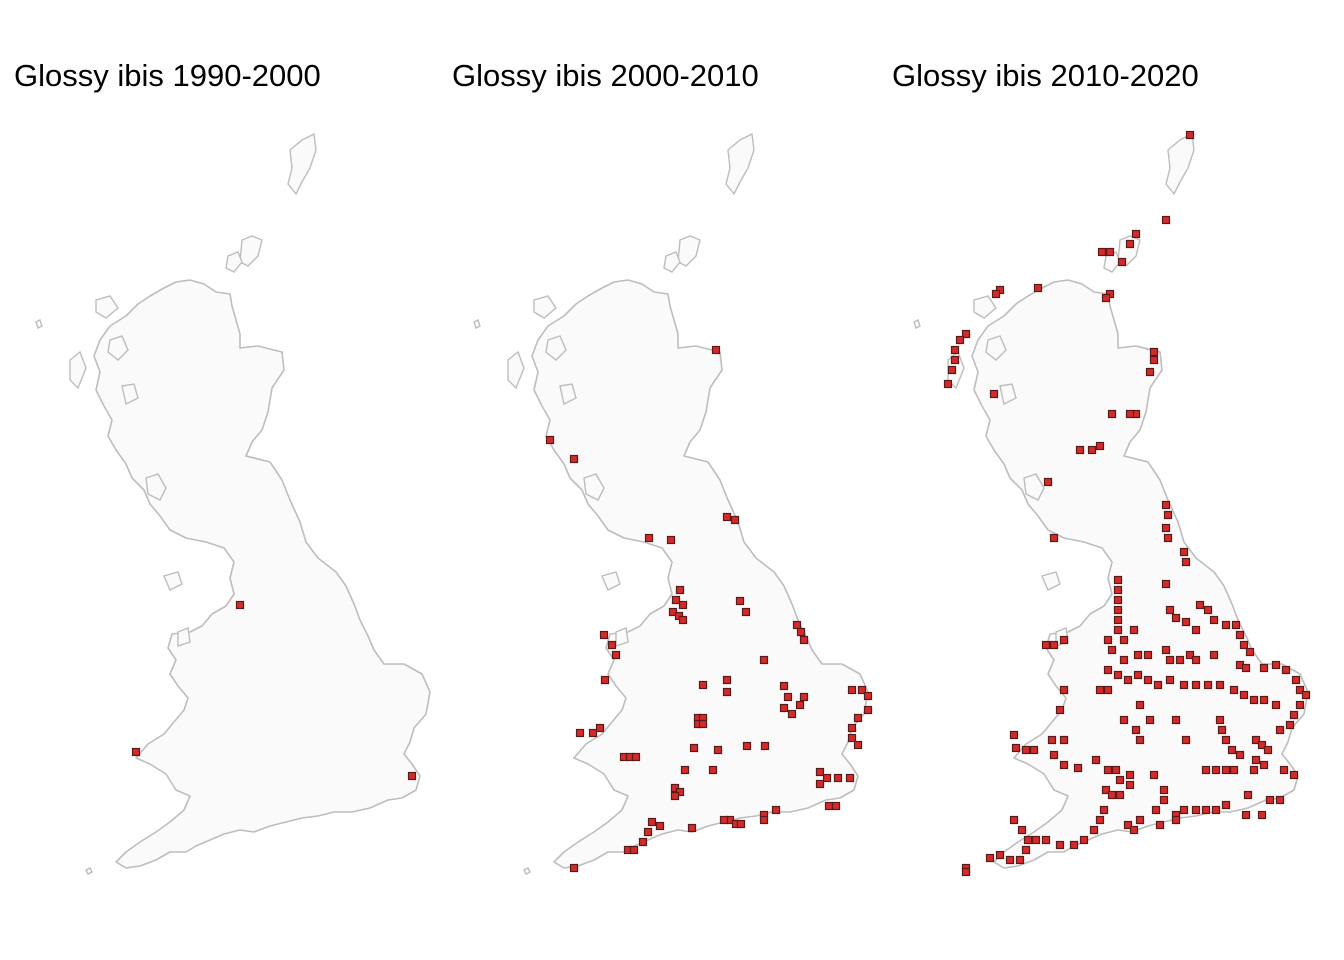 This screenshot has height=960, width=1344. What do you see at coordinates (167, 75) in the screenshot?
I see `panel-title: Glossy ibis 1990-2000` at bounding box center [167, 75].